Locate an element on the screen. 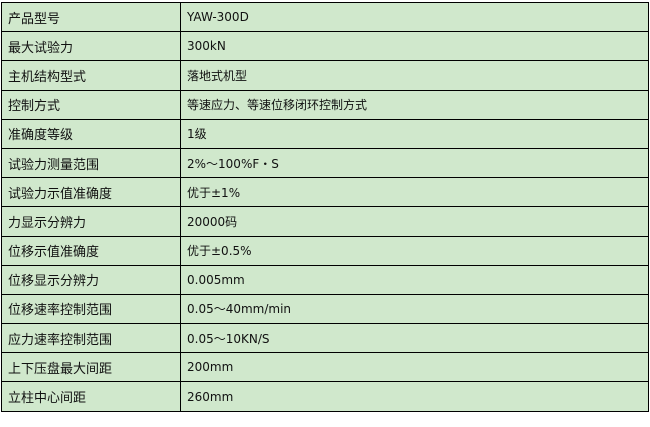 The width and height of the screenshot is (650, 427). spec-value: 0.05～40mm/min is located at coordinates (414, 309).